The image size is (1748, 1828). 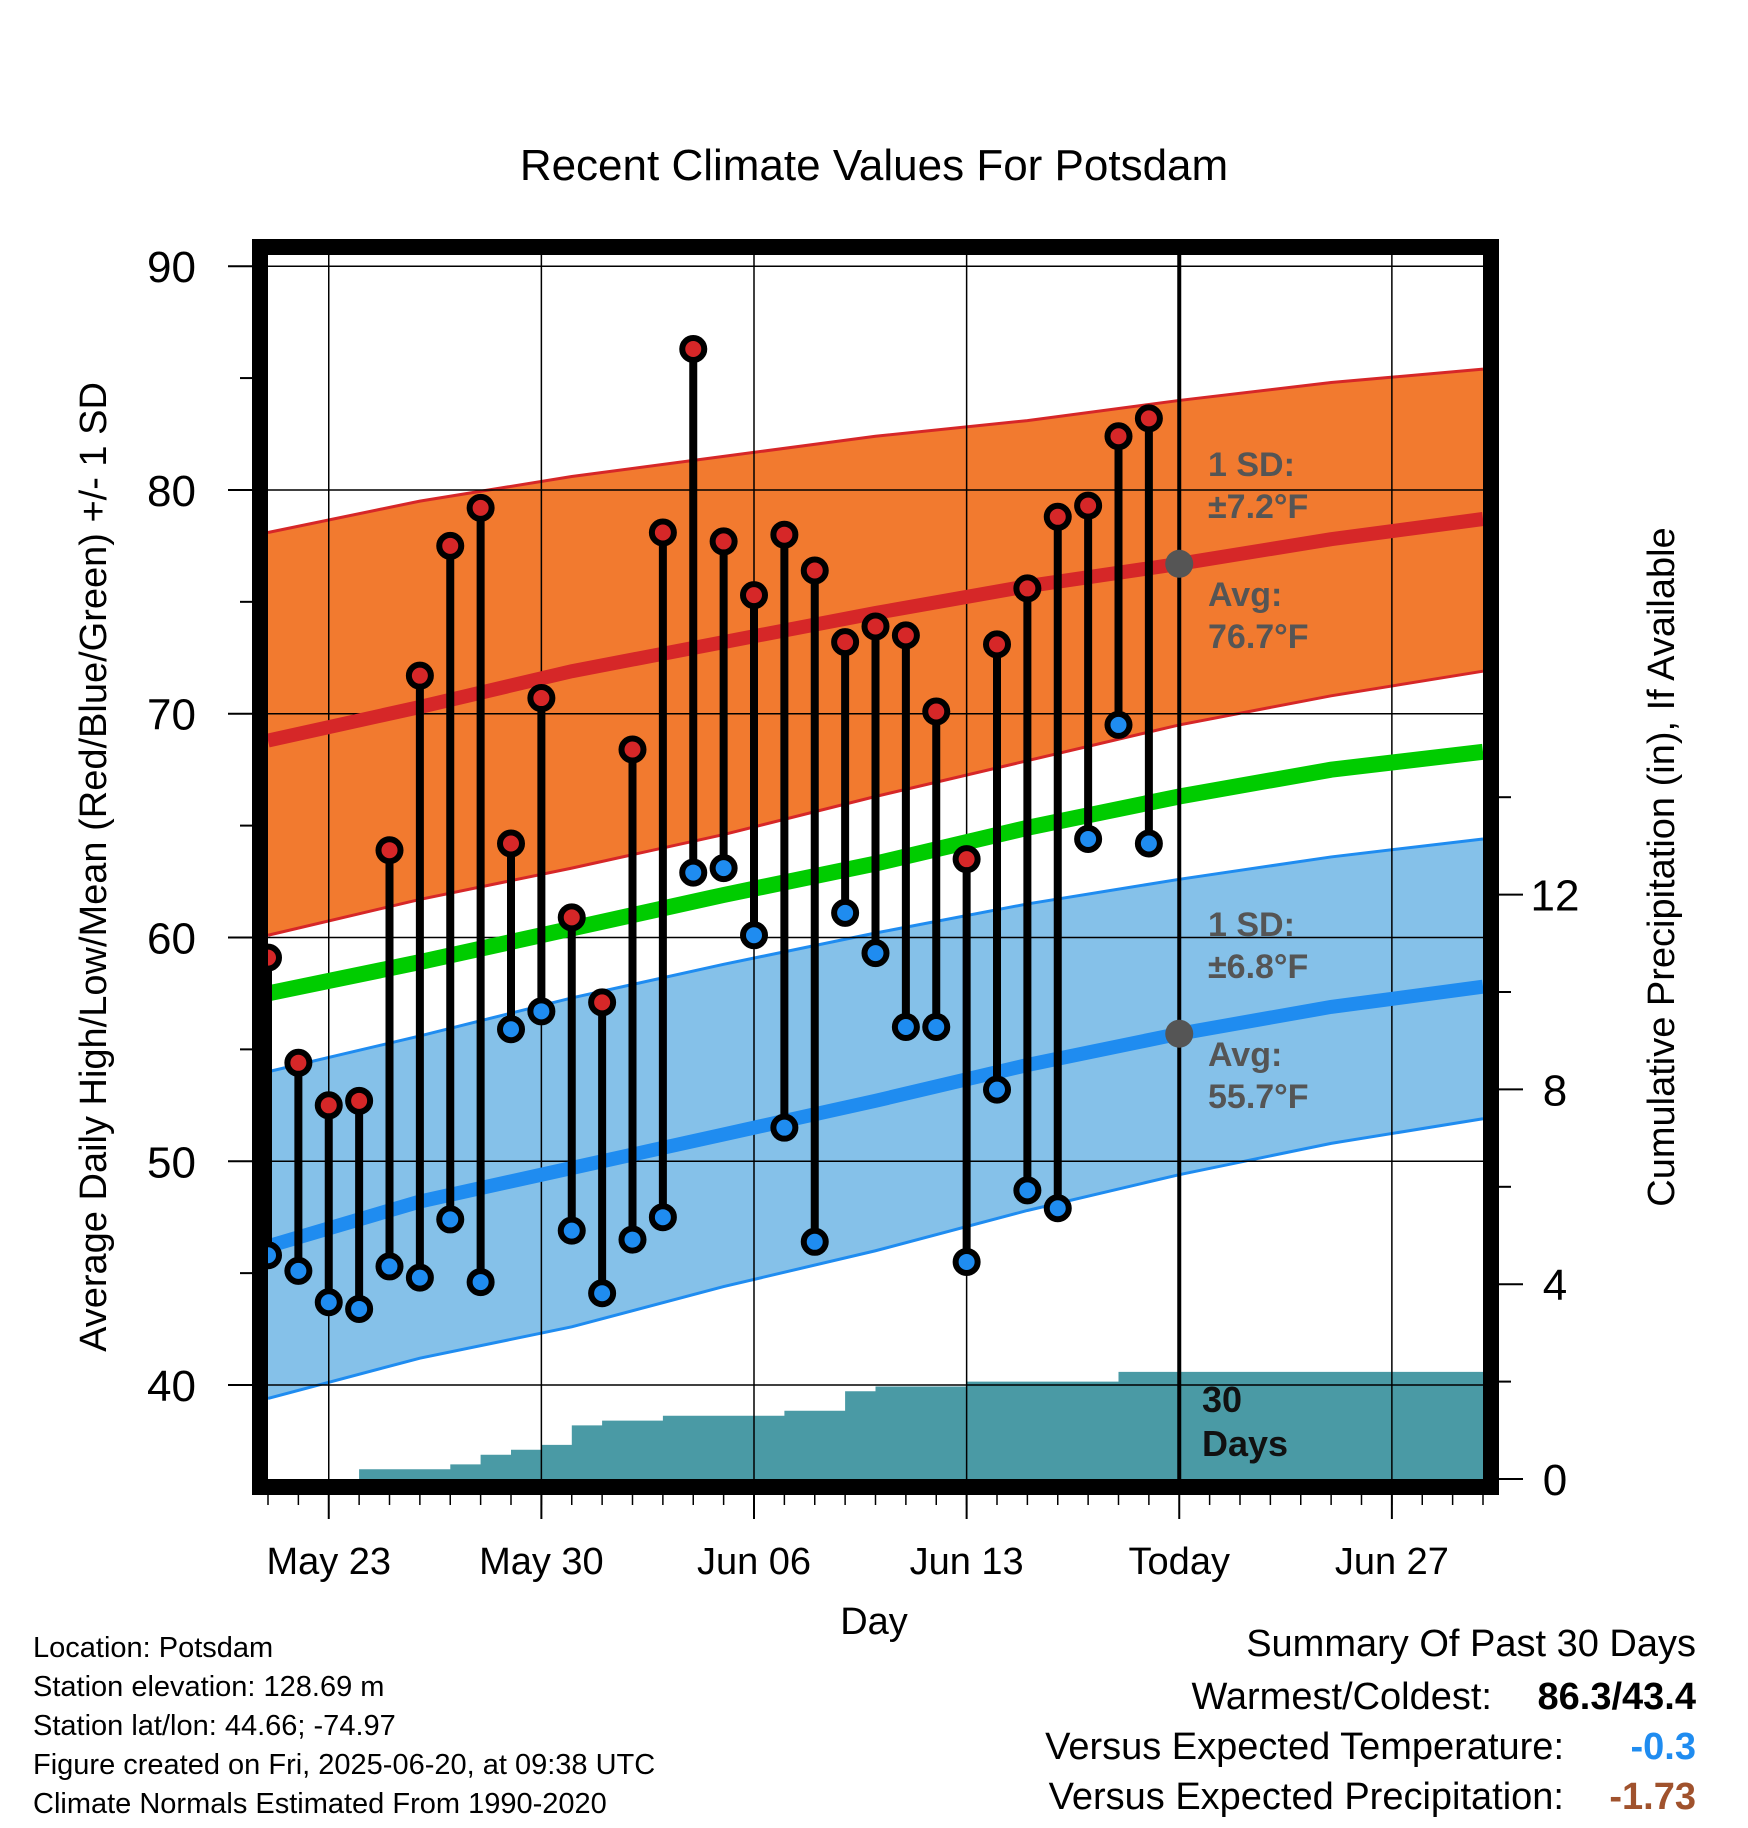 I want to click on x-tick-label: May 30, so click(x=541, y=1562).